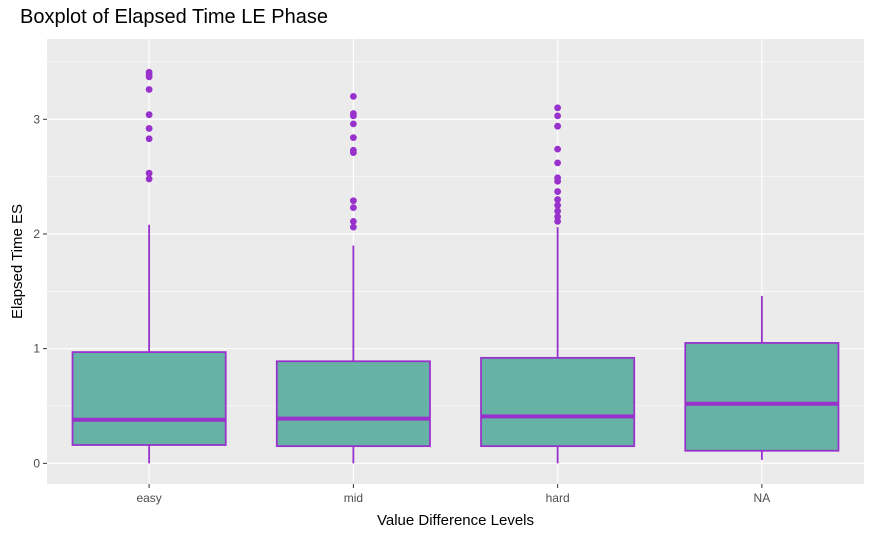 The width and height of the screenshot is (874, 539). I want to click on x-axis-title: Value Difference Levels, so click(455, 520).